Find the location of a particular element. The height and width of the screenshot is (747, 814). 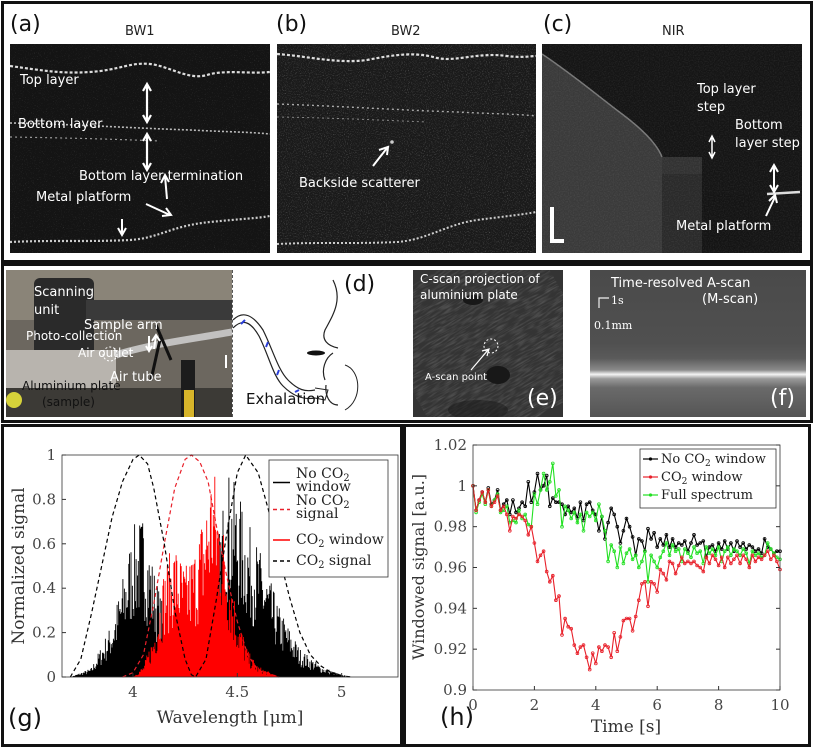

c-scan-graphic is located at coordinates (488, 343).